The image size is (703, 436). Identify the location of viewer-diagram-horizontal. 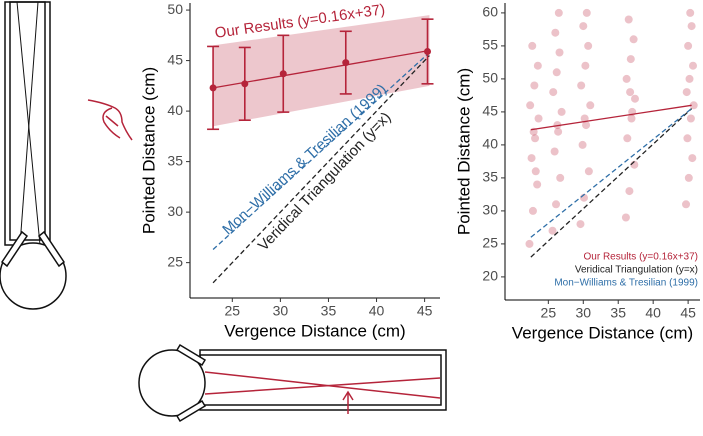
(292, 383).